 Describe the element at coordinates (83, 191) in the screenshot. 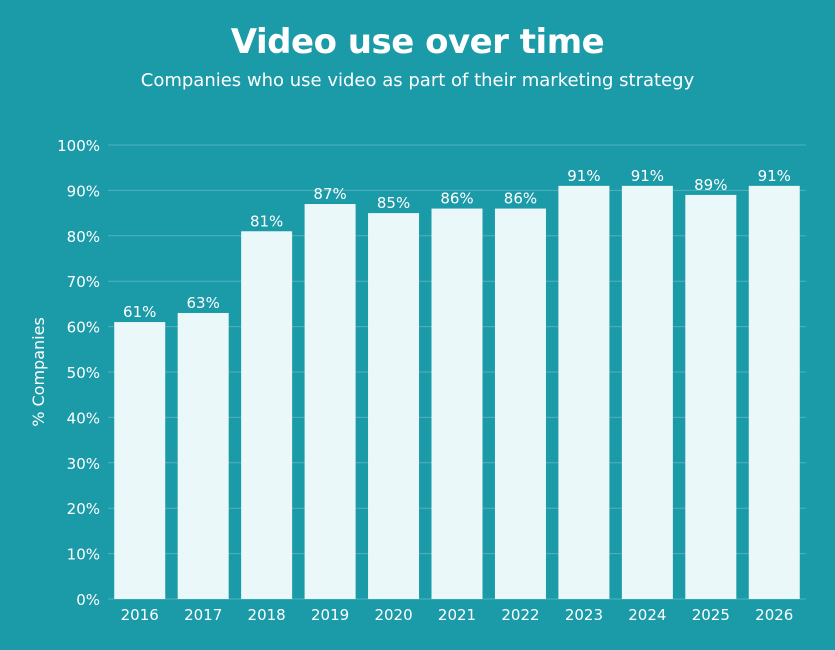

I see `y-tick-label: 90%` at that location.